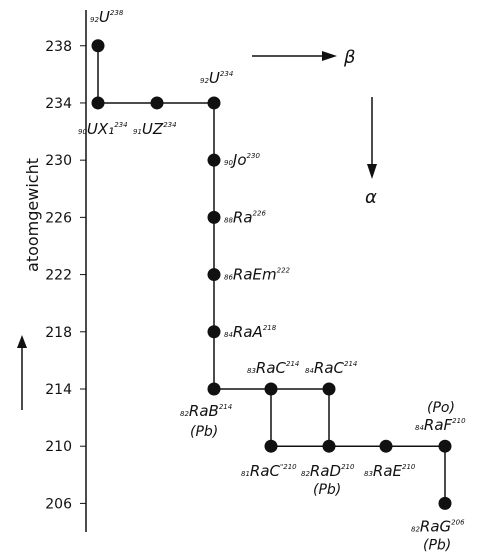 The width and height of the screenshot is (486, 559). I want to click on nuclide-label: 92U238, so click(107, 17).